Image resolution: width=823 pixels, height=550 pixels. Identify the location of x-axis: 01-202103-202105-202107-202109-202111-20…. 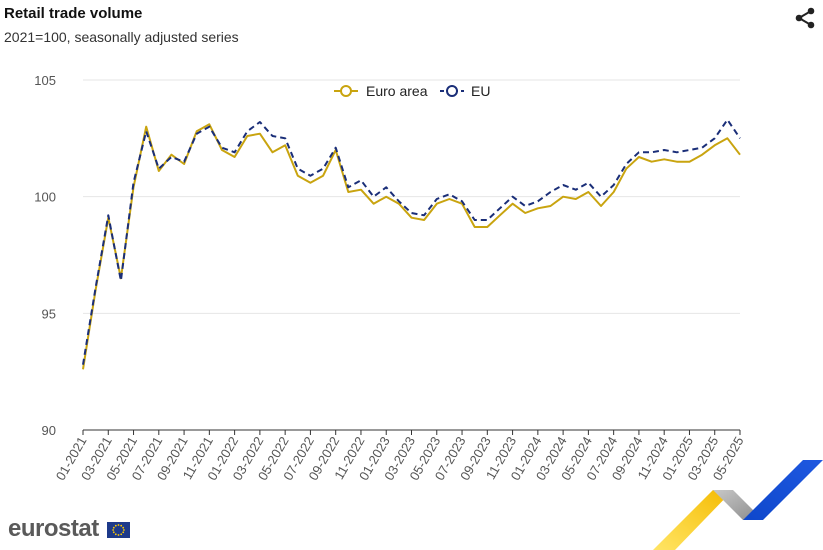
(400, 456).